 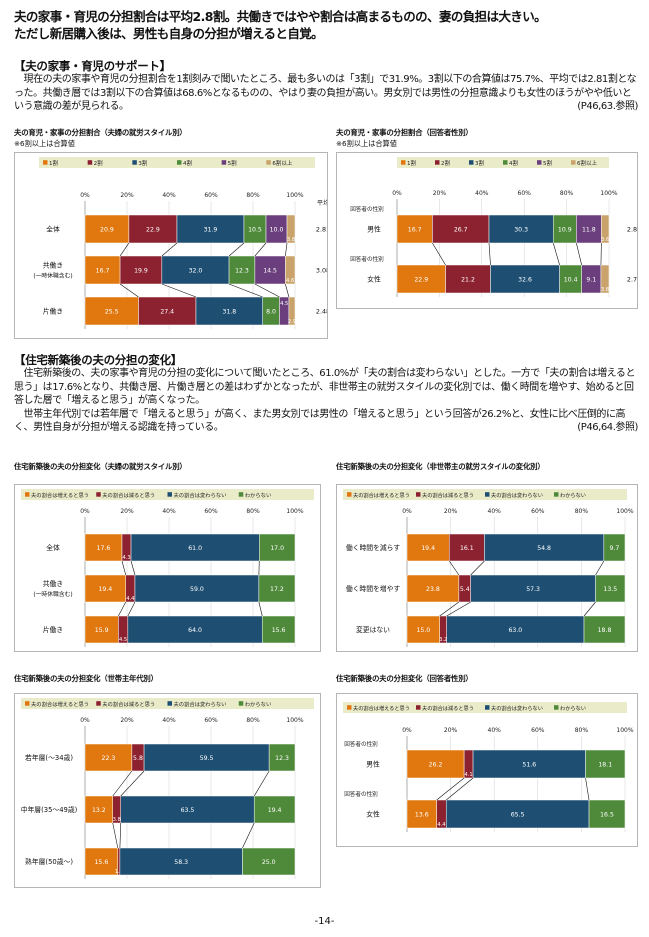 I want to click on bar-value-label: 61.0, so click(x=195, y=548).